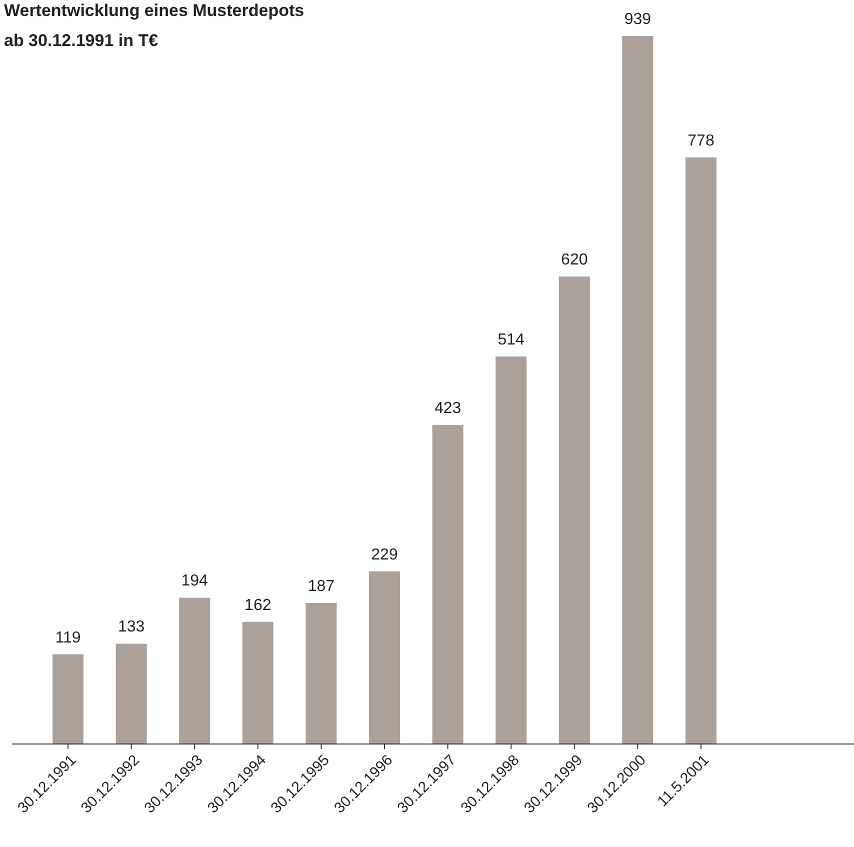 The image size is (854, 847). I want to click on data-label: 194, so click(194, 581).